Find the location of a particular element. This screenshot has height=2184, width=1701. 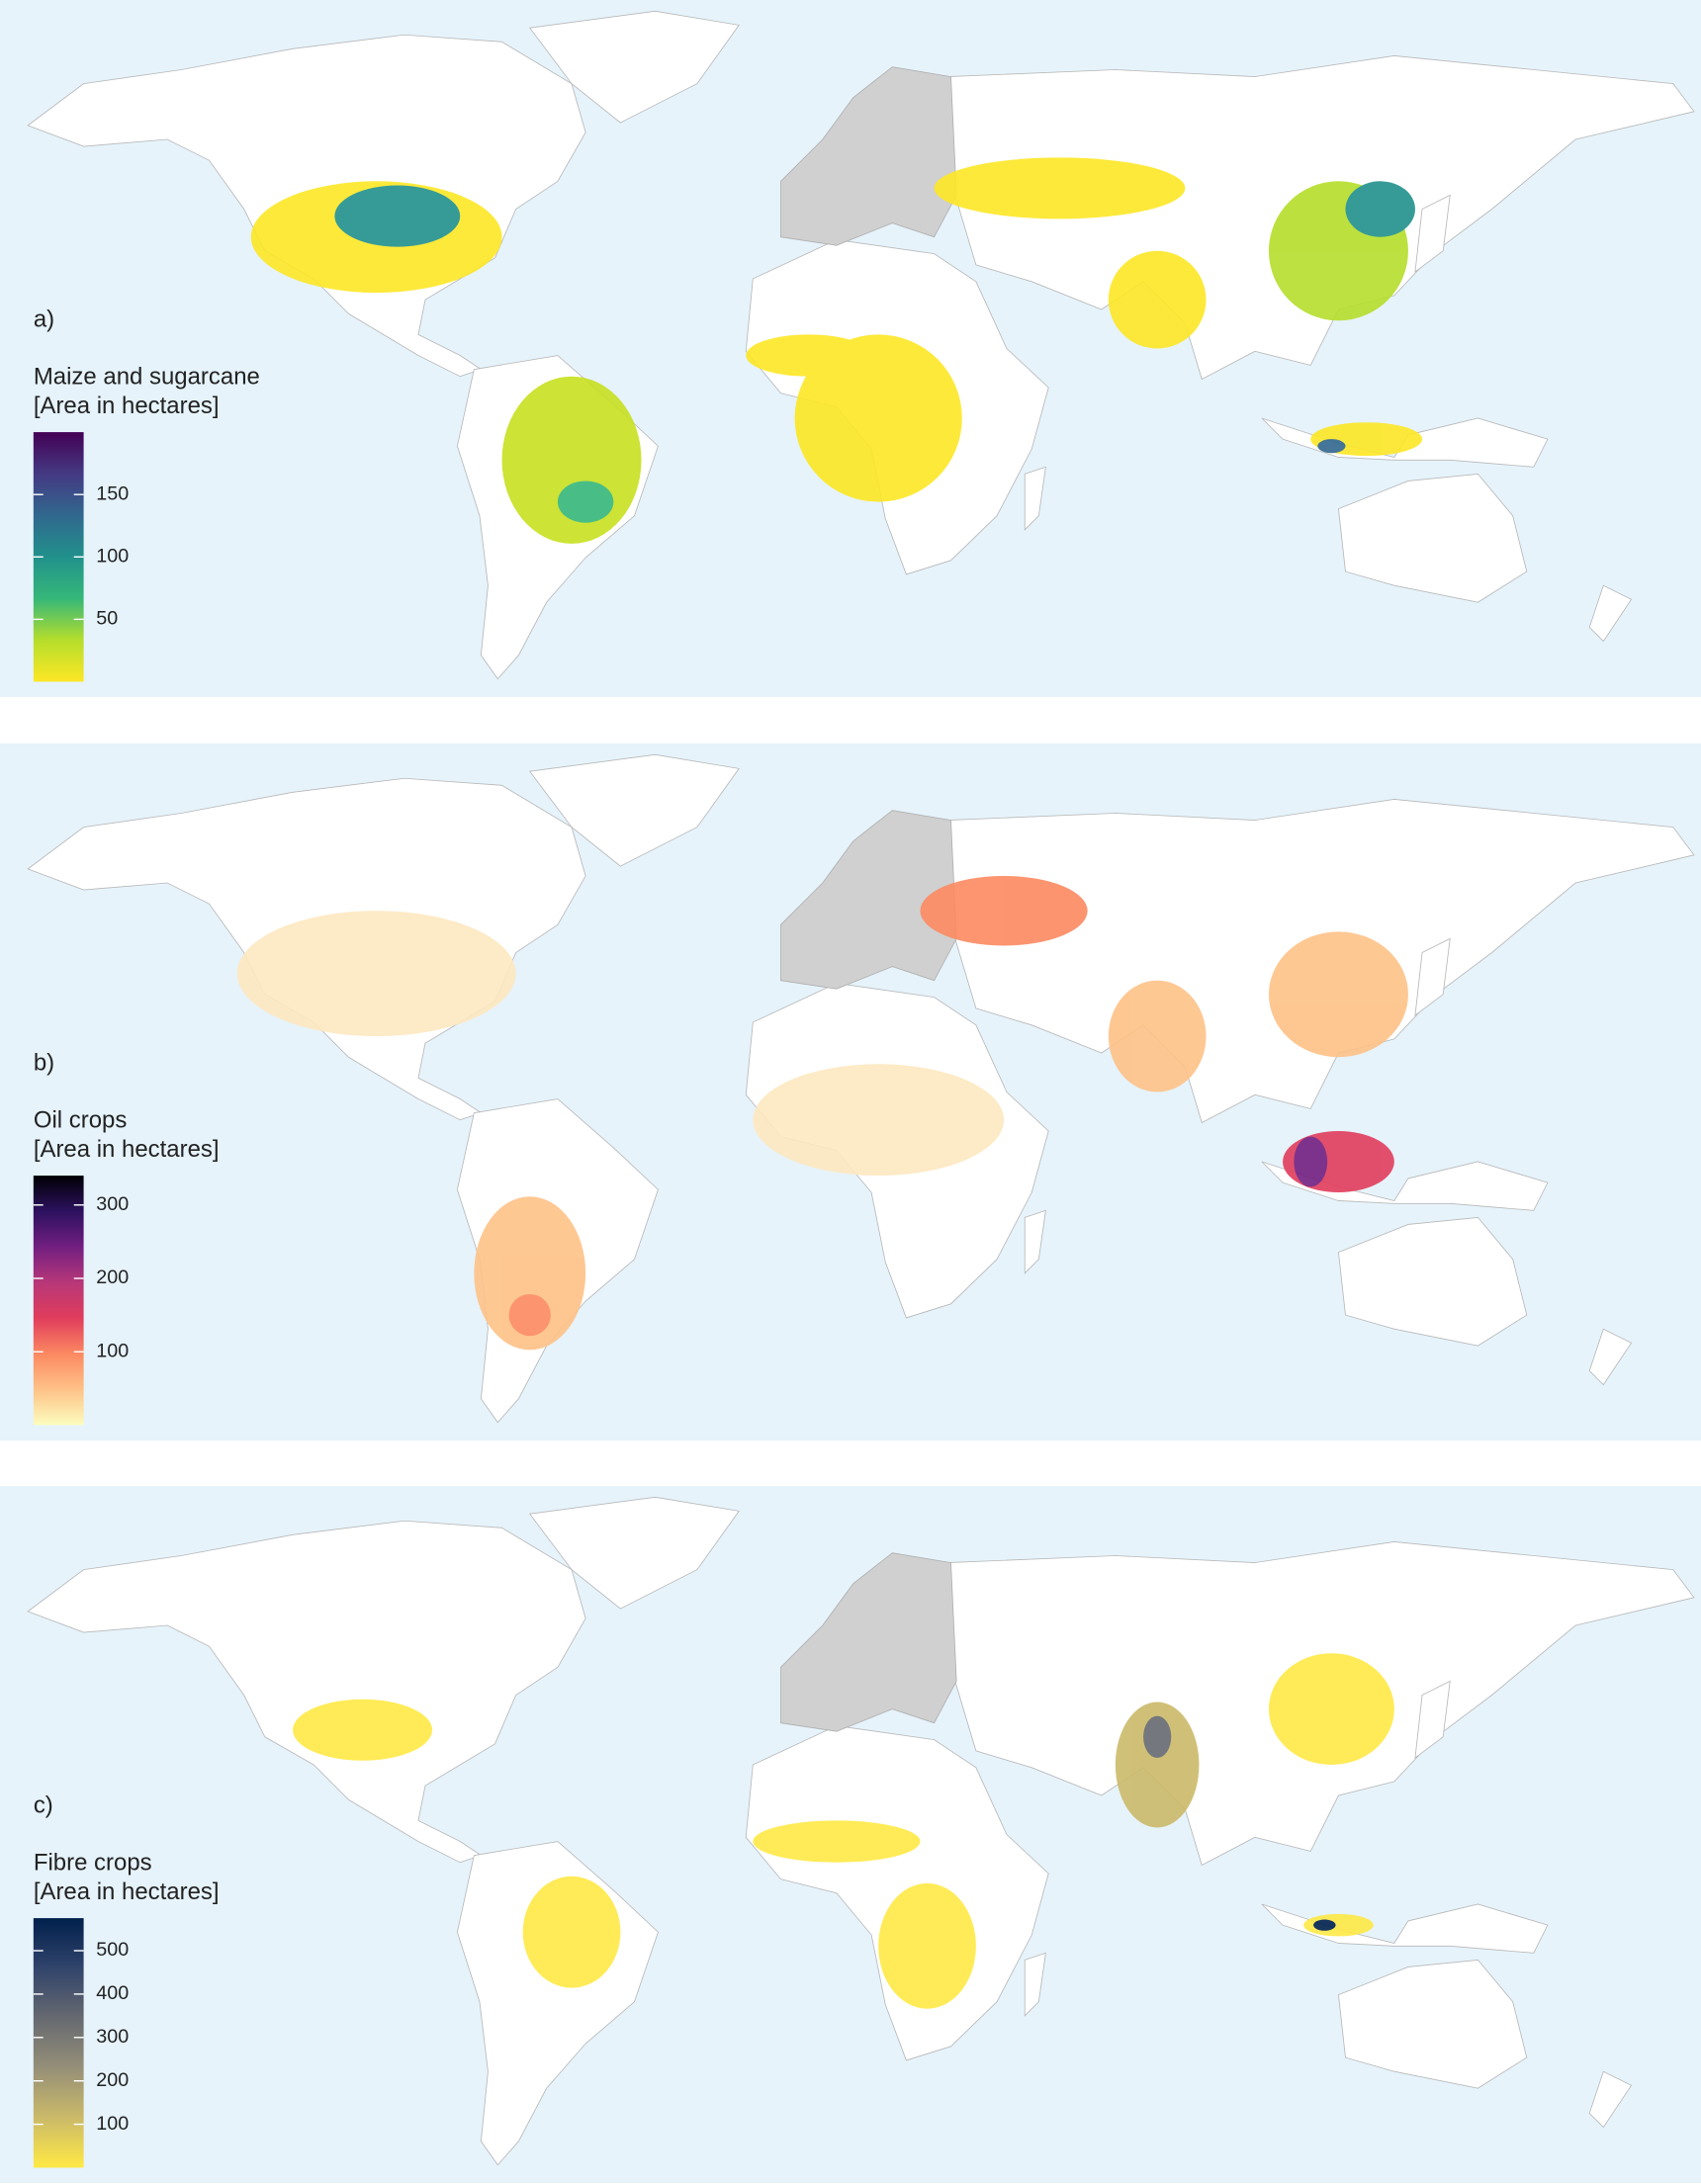

colorbar-tick-label: 50 is located at coordinates (107, 619).